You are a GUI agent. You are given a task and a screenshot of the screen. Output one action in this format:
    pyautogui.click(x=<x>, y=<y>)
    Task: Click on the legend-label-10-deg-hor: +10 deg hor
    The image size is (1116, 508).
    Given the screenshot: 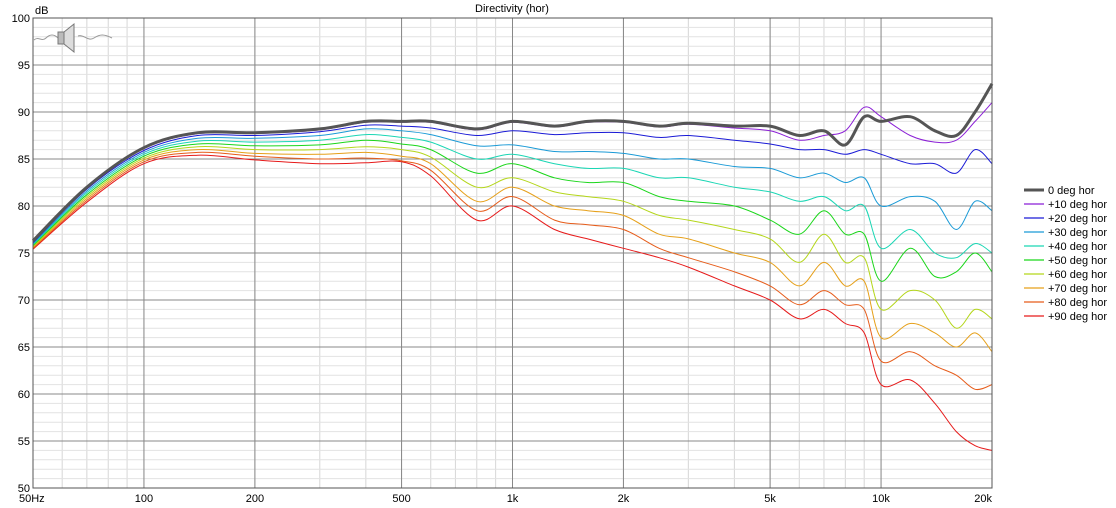 What is the action you would take?
    pyautogui.click(x=1077, y=205)
    